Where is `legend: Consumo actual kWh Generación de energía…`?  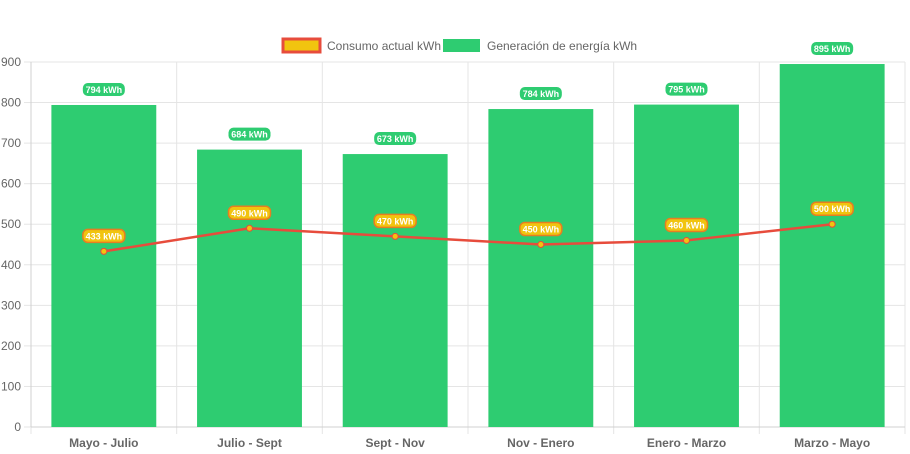 legend: Consumo actual kWh Generación de energía… is located at coordinates (459, 45).